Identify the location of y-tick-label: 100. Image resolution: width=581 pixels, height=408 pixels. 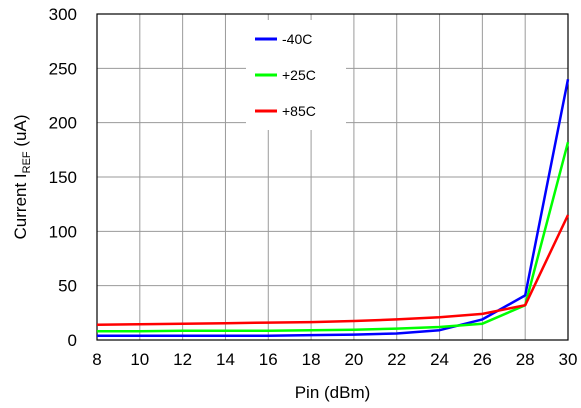
(63, 231).